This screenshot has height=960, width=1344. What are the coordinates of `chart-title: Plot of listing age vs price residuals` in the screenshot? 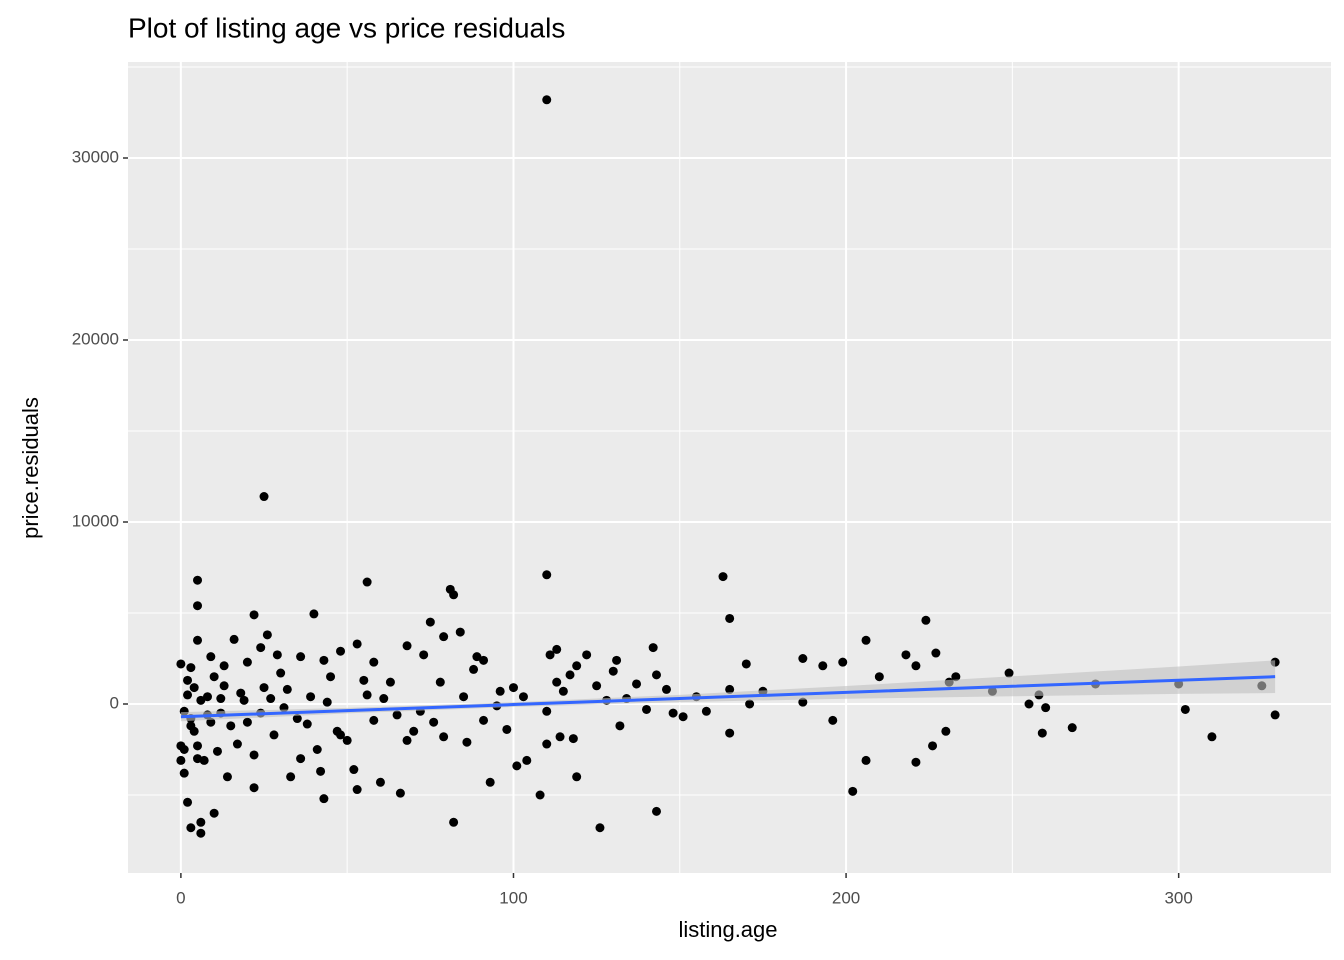 It's located at (346, 27).